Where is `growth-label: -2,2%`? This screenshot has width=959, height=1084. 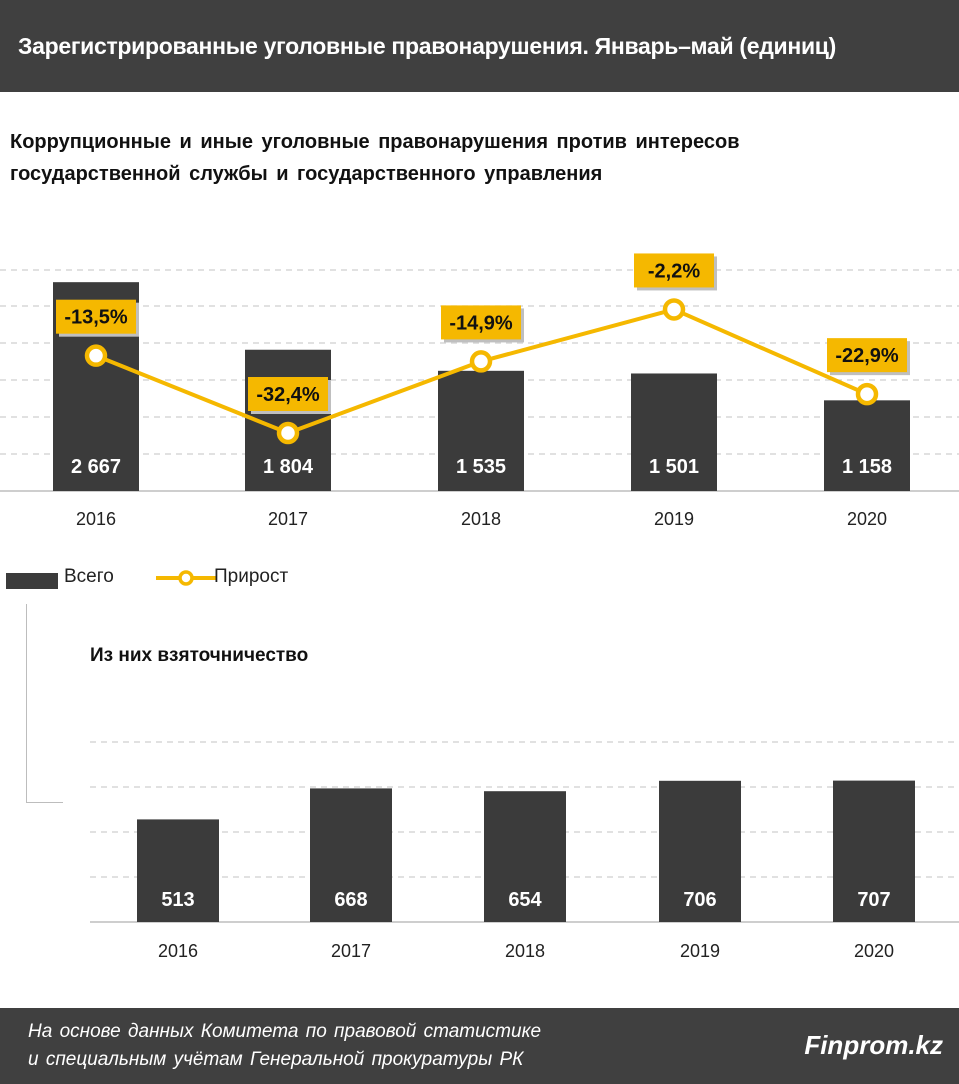
growth-label: -2,2% is located at coordinates (674, 271).